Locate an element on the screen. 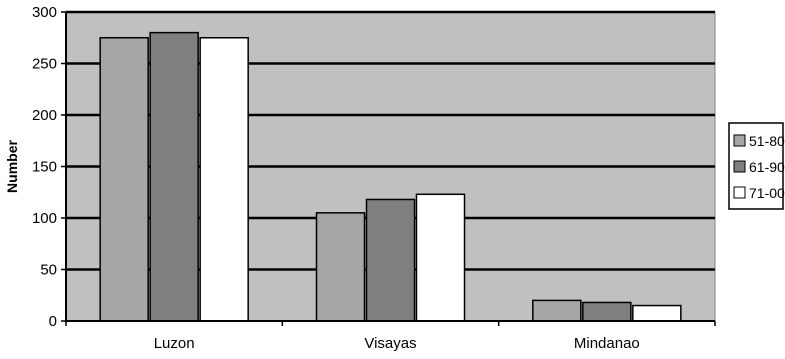 The width and height of the screenshot is (785, 359). x-tick-label: Luzon is located at coordinates (174, 343).